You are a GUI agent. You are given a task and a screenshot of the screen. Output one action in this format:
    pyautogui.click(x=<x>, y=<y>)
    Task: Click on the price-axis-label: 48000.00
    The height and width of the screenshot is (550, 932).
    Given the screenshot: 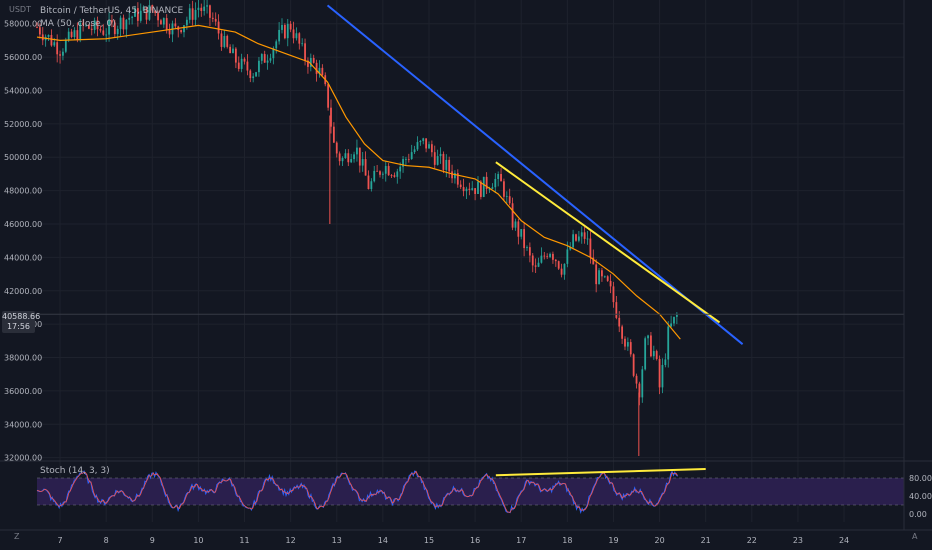 What is the action you would take?
    pyautogui.click(x=23, y=191)
    